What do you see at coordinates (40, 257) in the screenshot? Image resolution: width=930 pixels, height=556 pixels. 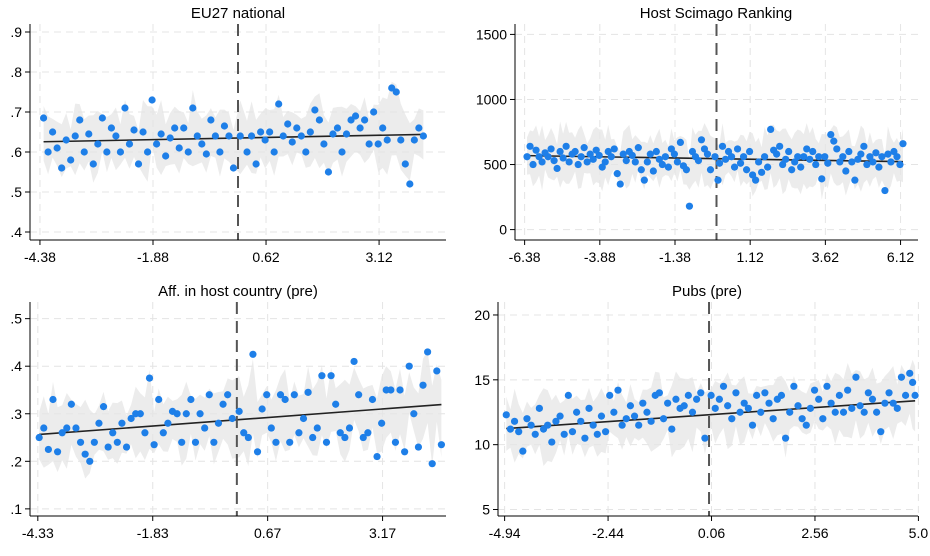 I see `x-tick-label: -4.38` at bounding box center [40, 257].